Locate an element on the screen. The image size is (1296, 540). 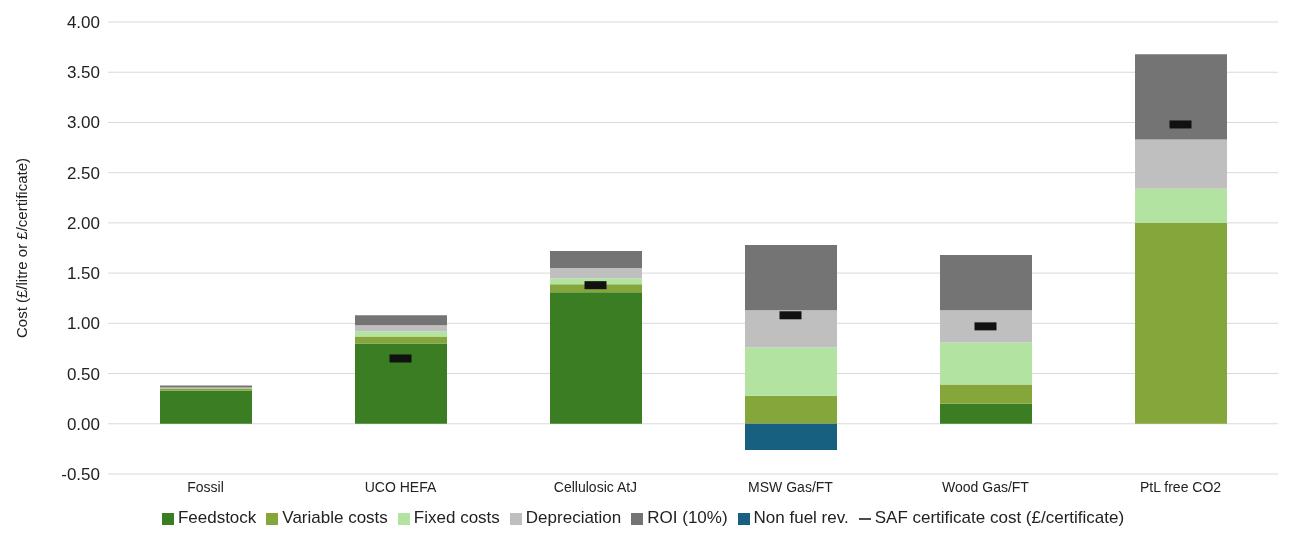
legend-label: Depreciation is located at coordinates (573, 517).